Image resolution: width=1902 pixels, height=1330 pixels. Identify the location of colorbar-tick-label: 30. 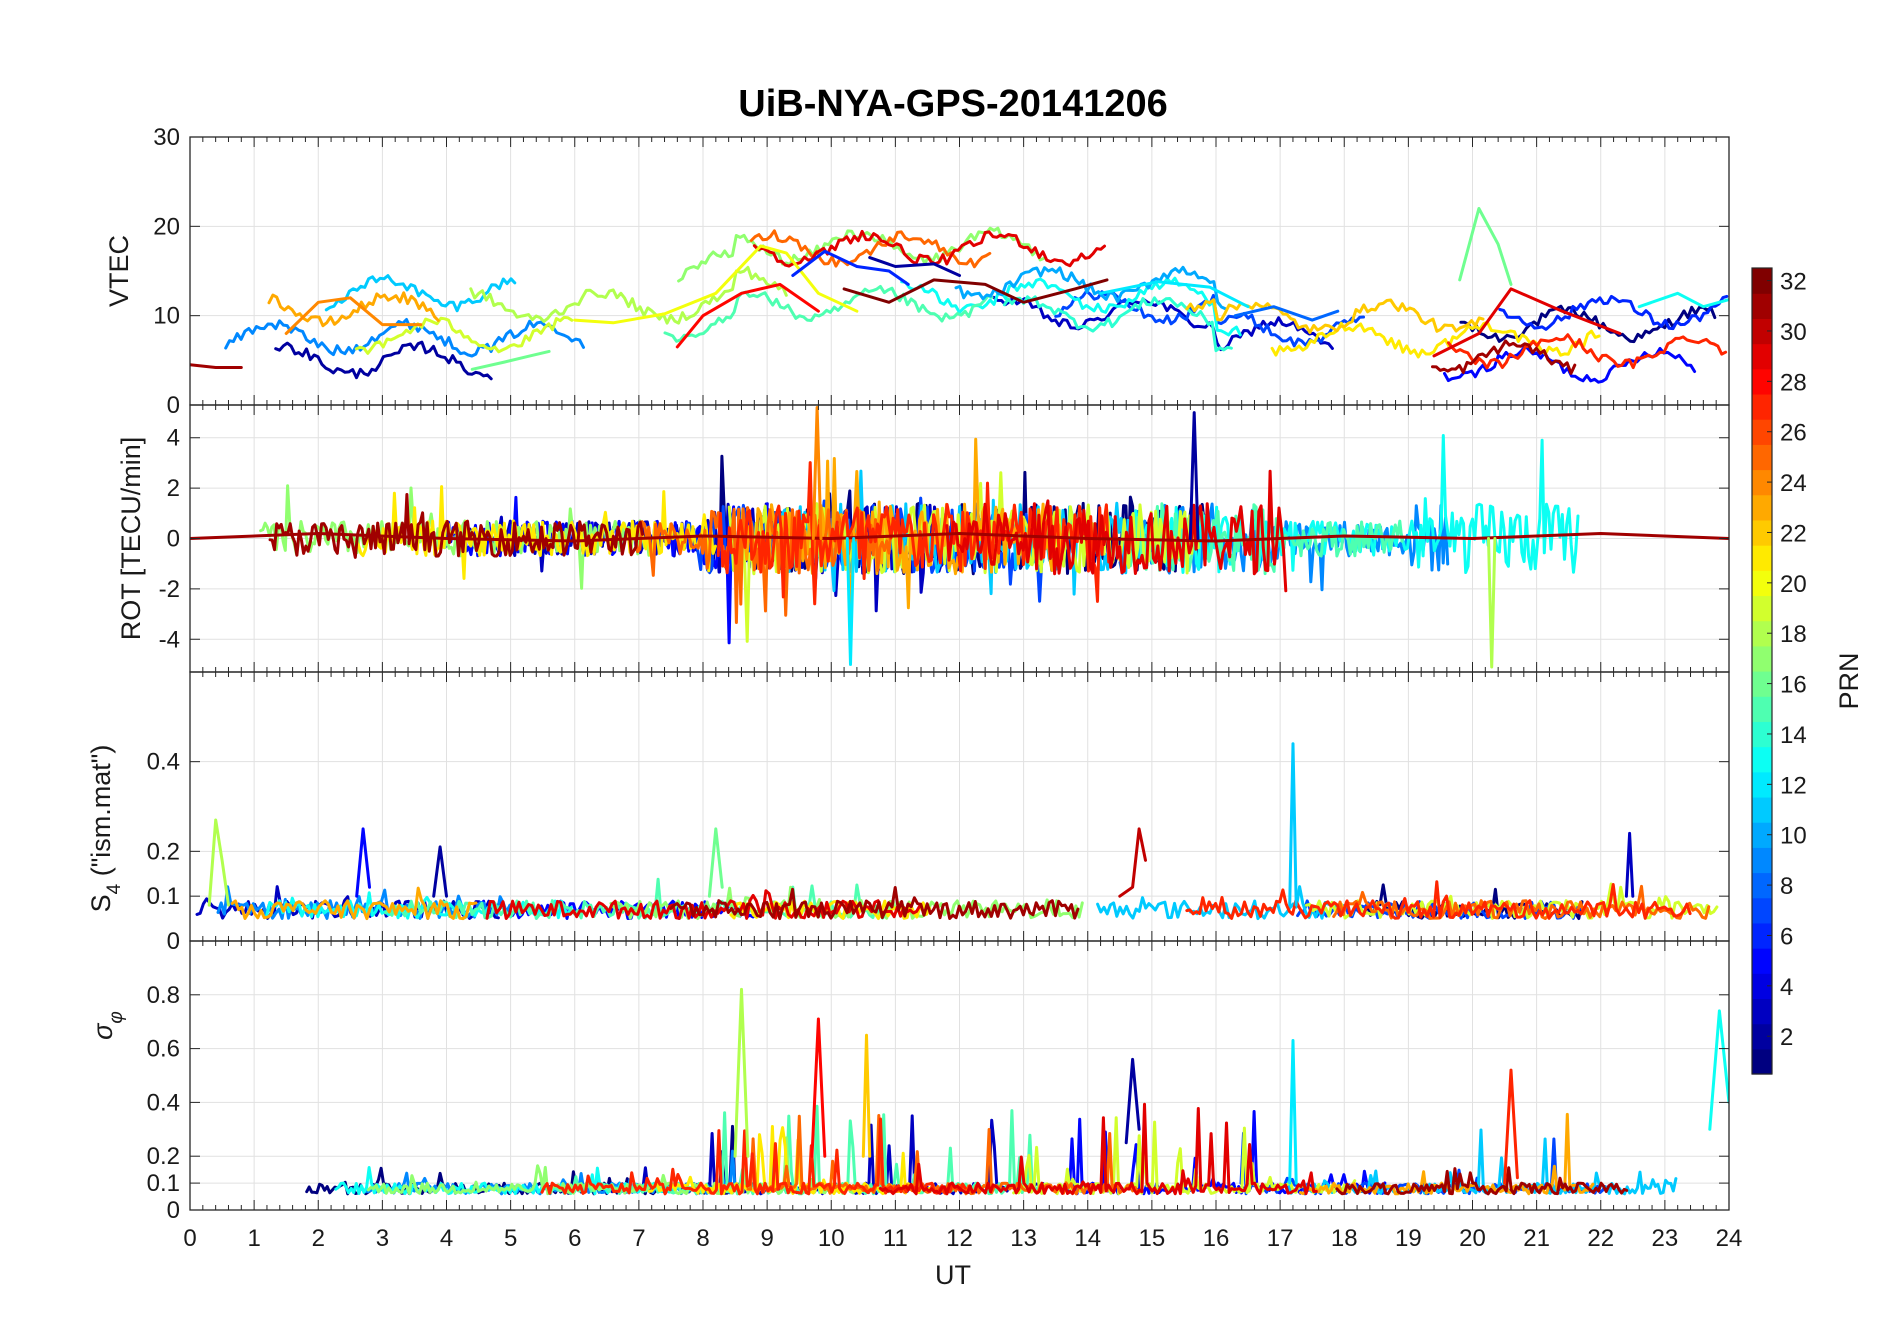
(1793, 332).